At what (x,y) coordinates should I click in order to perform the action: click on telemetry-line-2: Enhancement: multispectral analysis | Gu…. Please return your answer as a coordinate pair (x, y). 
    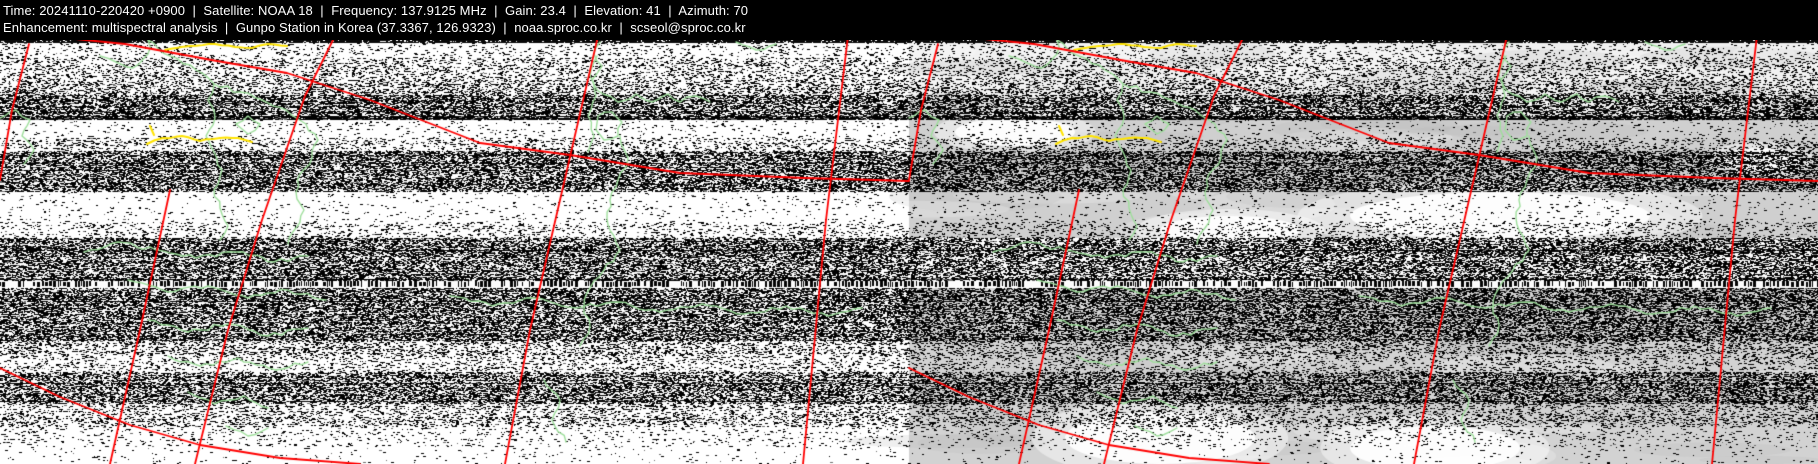
    Looking at the image, I should click on (374, 27).